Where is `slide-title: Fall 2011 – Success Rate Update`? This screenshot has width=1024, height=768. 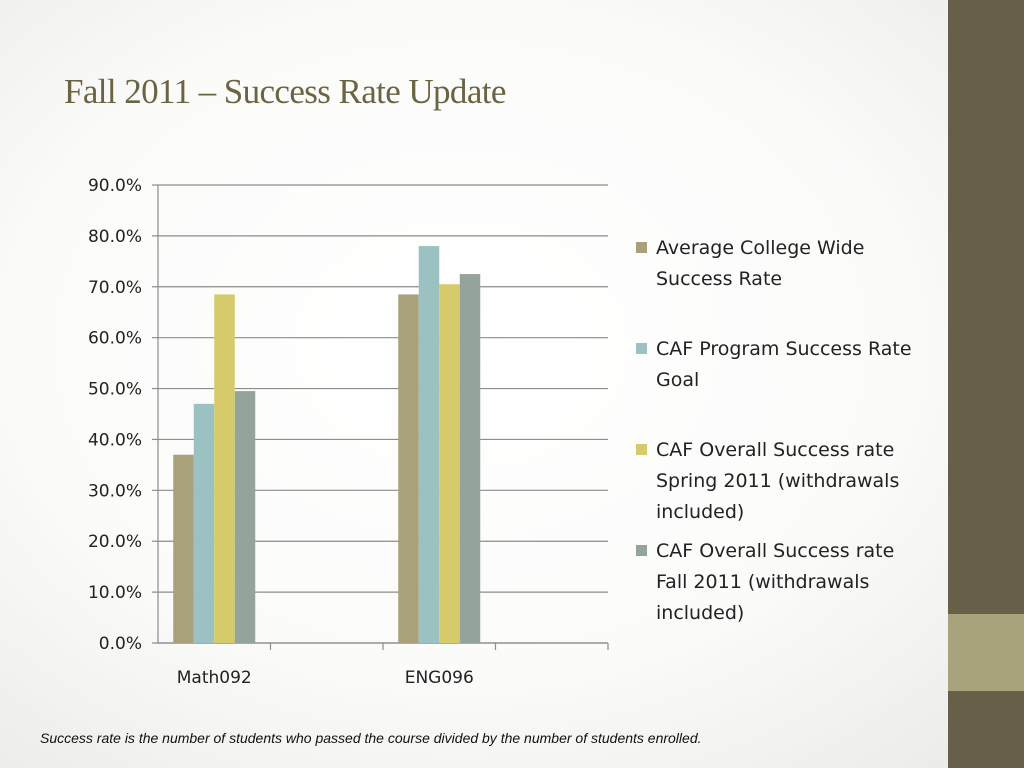
slide-title: Fall 2011 – Success Rate Update is located at coordinates (285, 91).